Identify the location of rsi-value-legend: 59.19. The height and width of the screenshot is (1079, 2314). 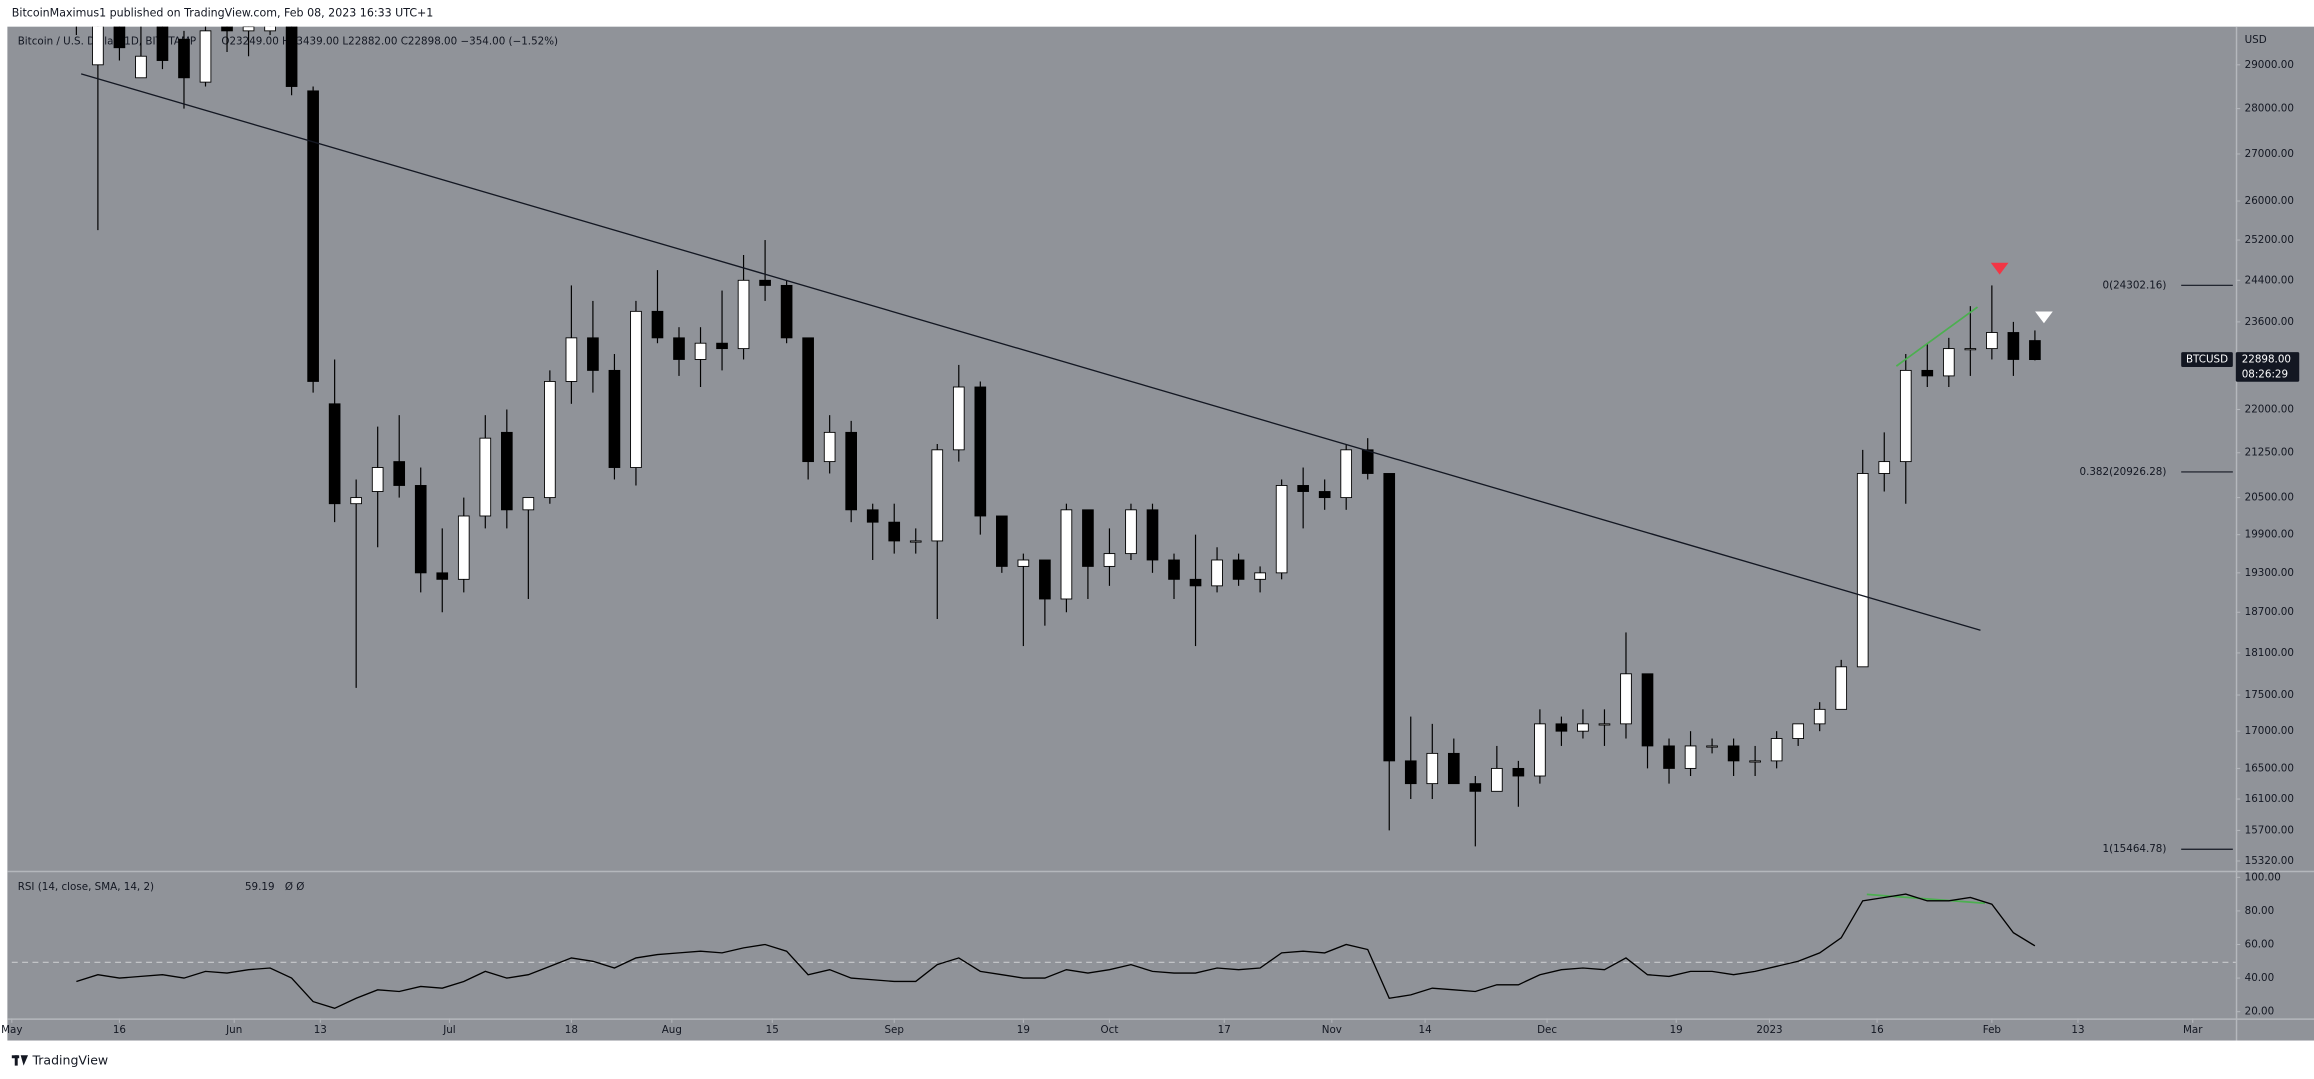
(260, 887).